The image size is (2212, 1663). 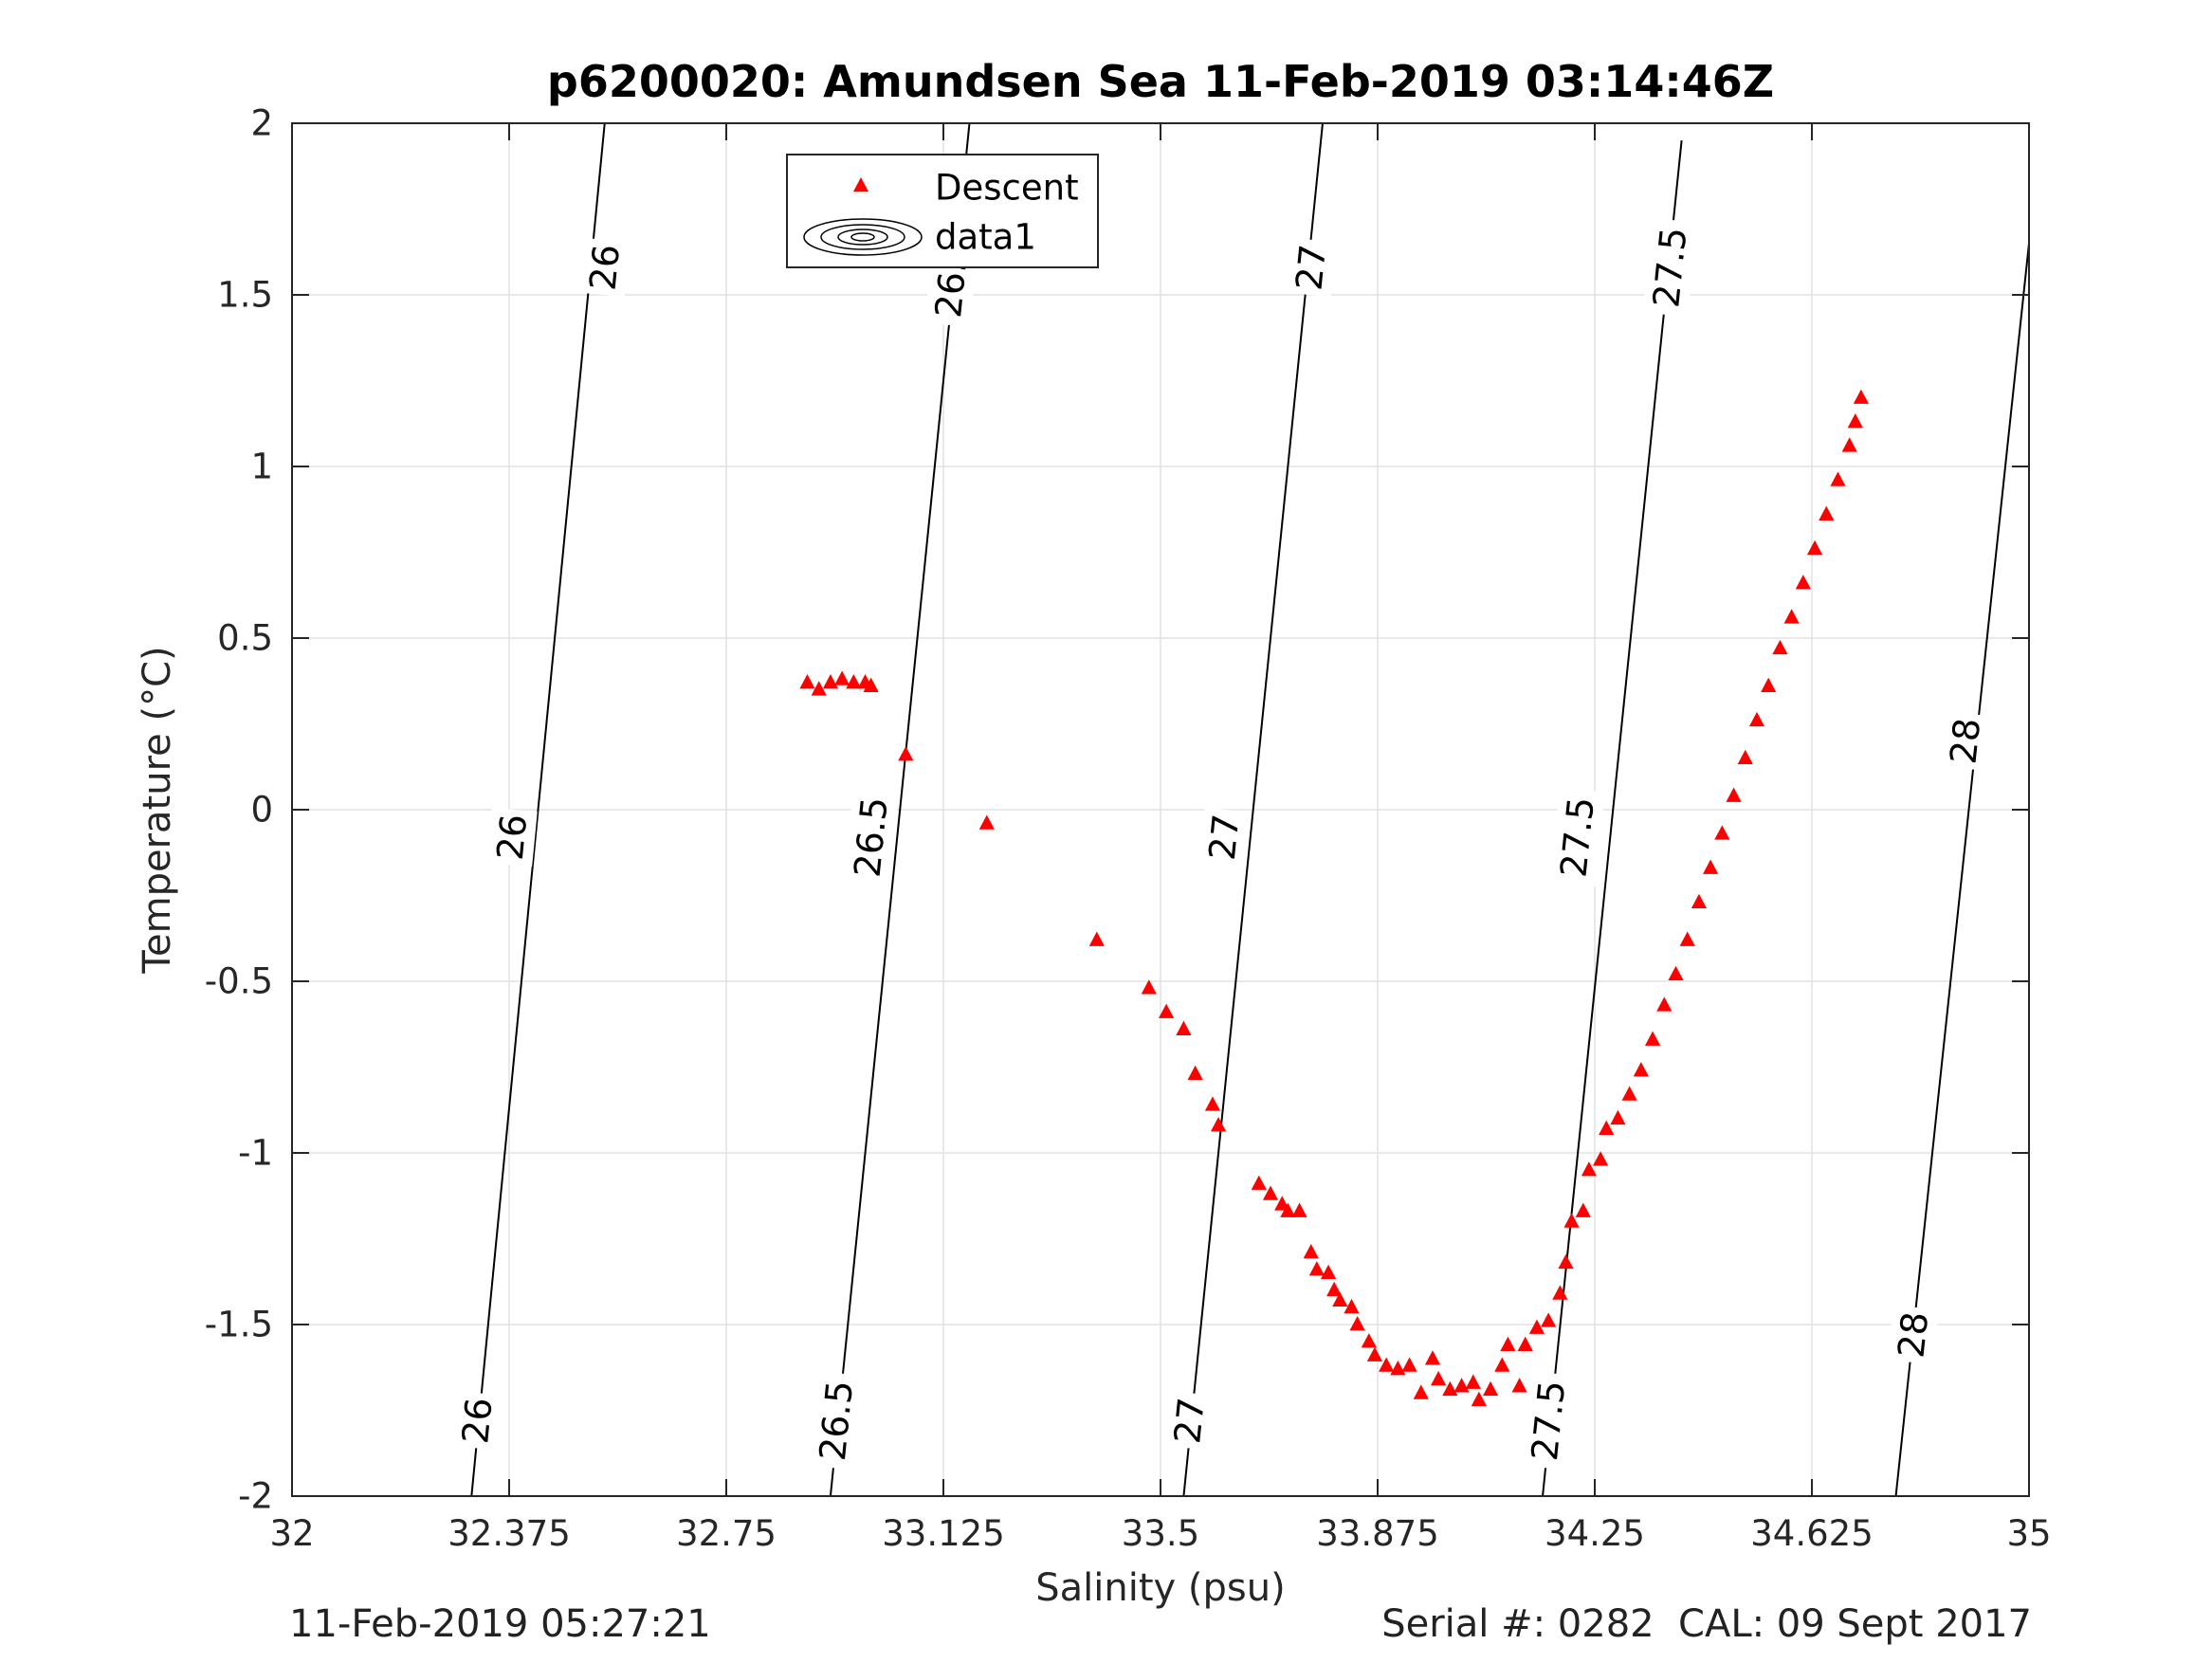 I want to click on y-tick-label: -1.5, so click(x=239, y=1325).